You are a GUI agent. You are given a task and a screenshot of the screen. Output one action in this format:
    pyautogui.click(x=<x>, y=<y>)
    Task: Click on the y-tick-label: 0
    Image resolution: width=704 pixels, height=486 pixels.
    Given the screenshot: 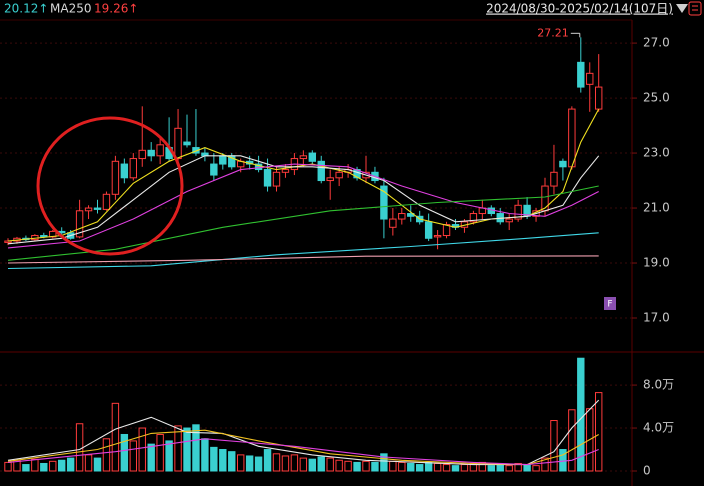 What is the action you would take?
    pyautogui.click(x=647, y=471)
    